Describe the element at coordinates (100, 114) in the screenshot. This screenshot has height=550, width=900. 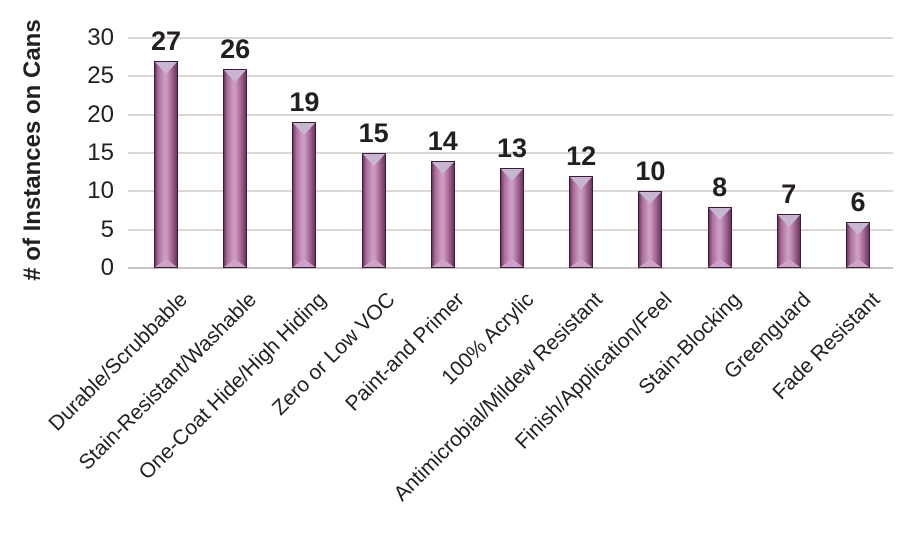
I see `y-tick-label: 20` at that location.